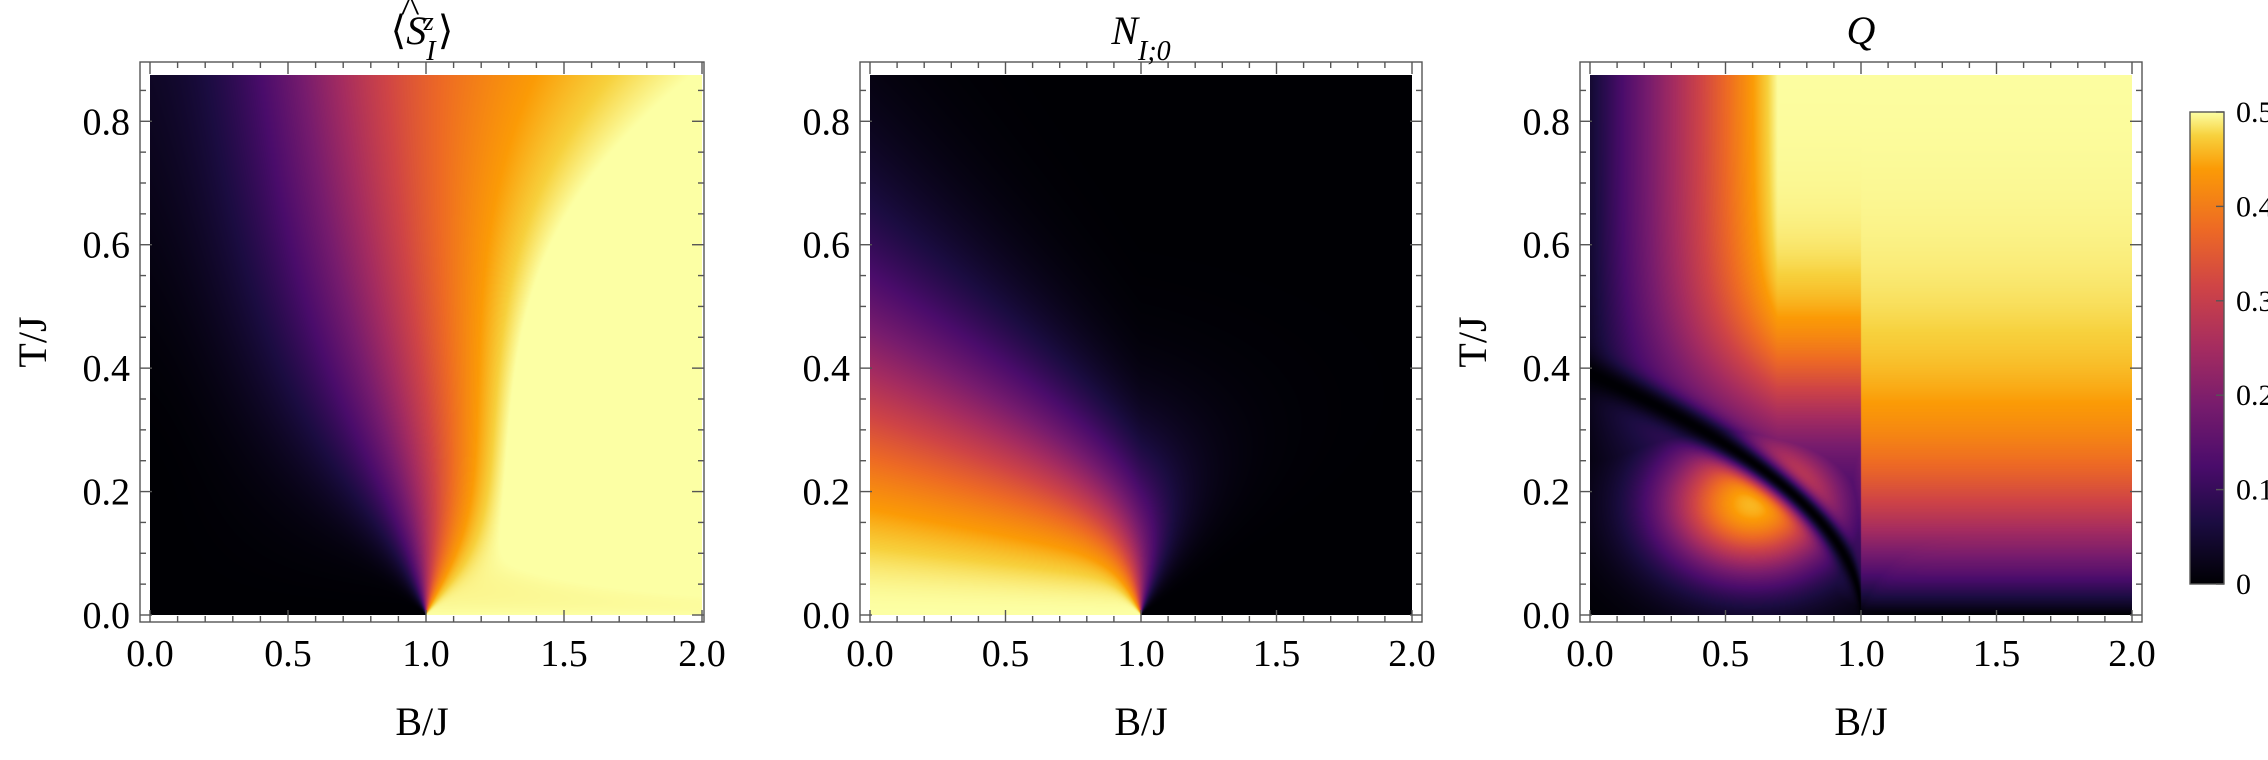 The image size is (2268, 760). What do you see at coordinates (2228, 348) in the screenshot?
I see `colorbar: 0 0.1 0.2 0.3 0.4 0.5` at bounding box center [2228, 348].